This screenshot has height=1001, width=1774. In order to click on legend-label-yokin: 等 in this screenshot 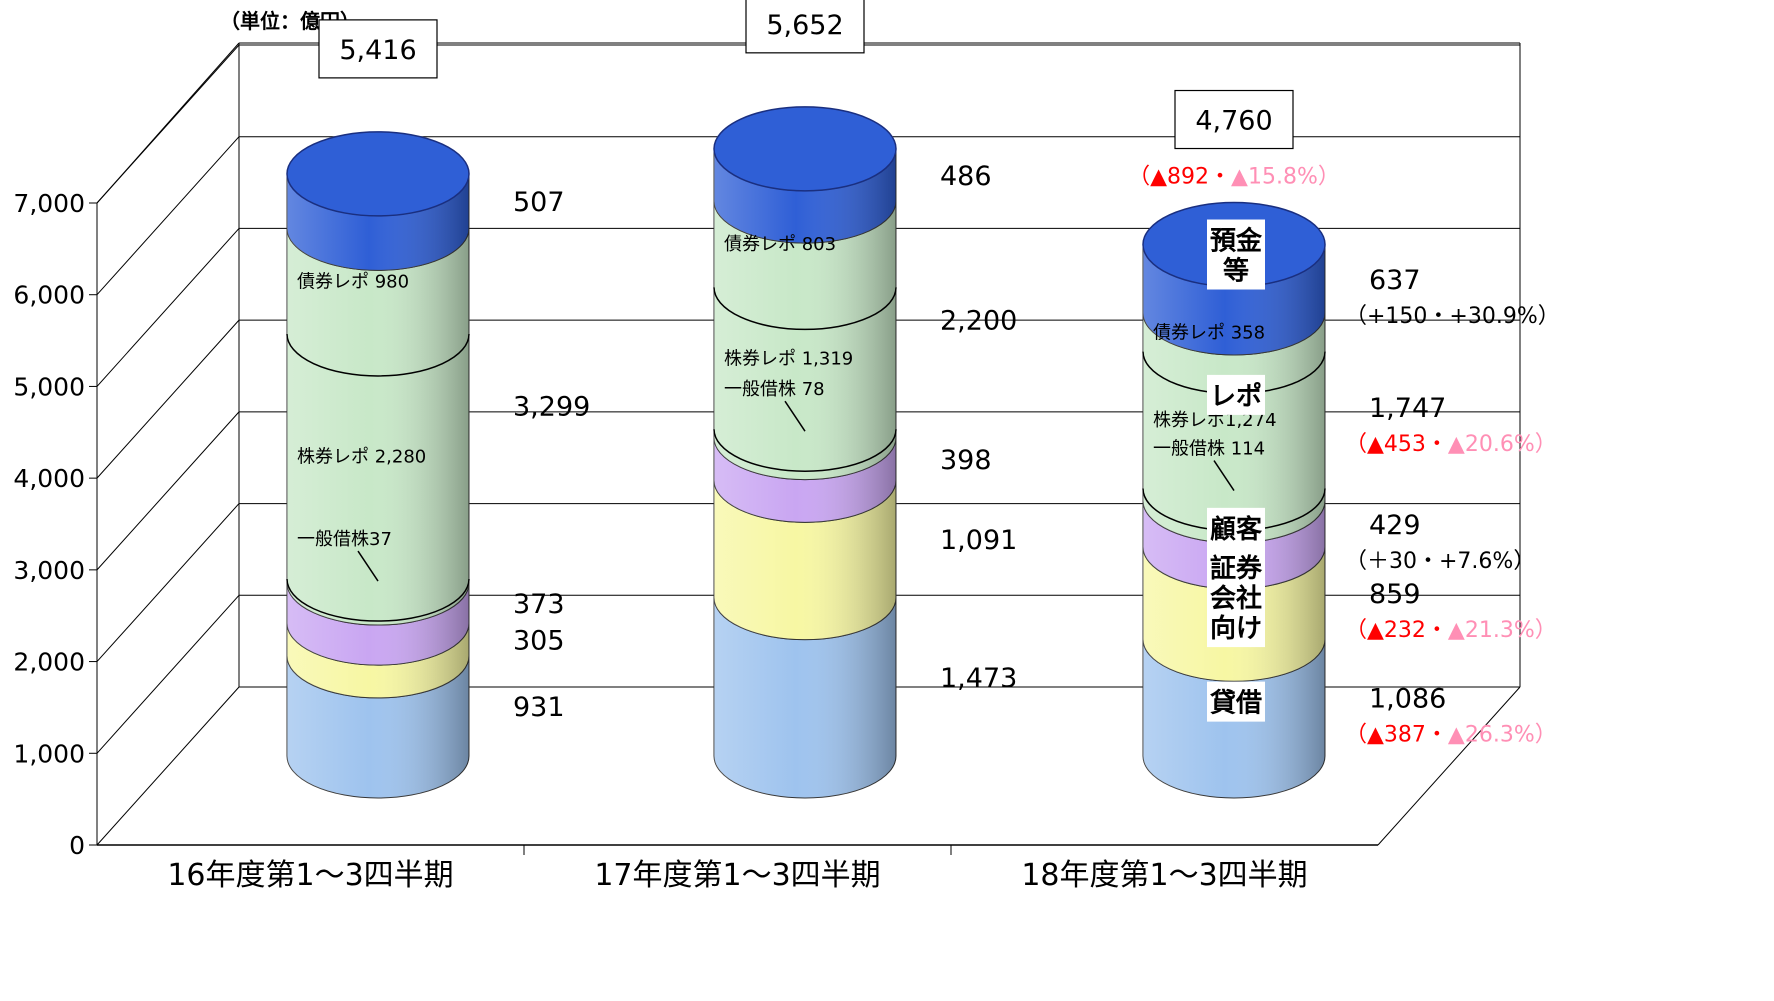, I will do `click(1236, 271)`.